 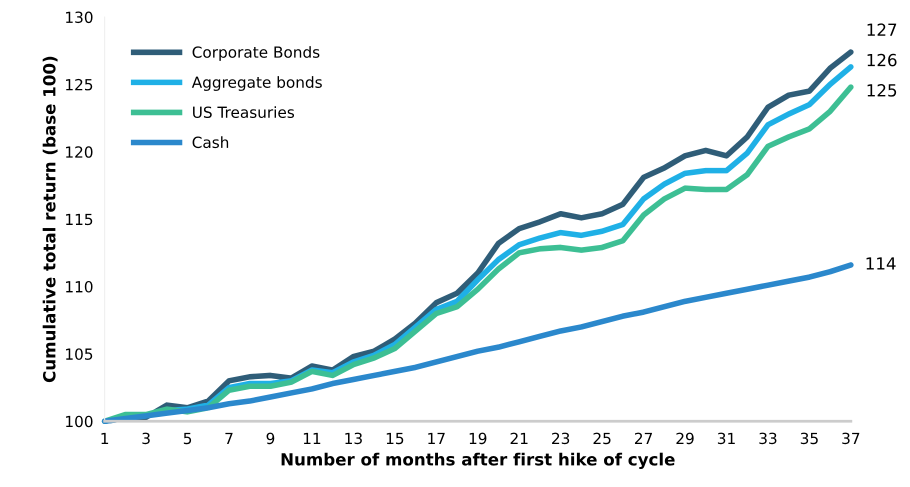 What do you see at coordinates (256, 53) in the screenshot?
I see `legend-label: Corporate Bonds` at bounding box center [256, 53].